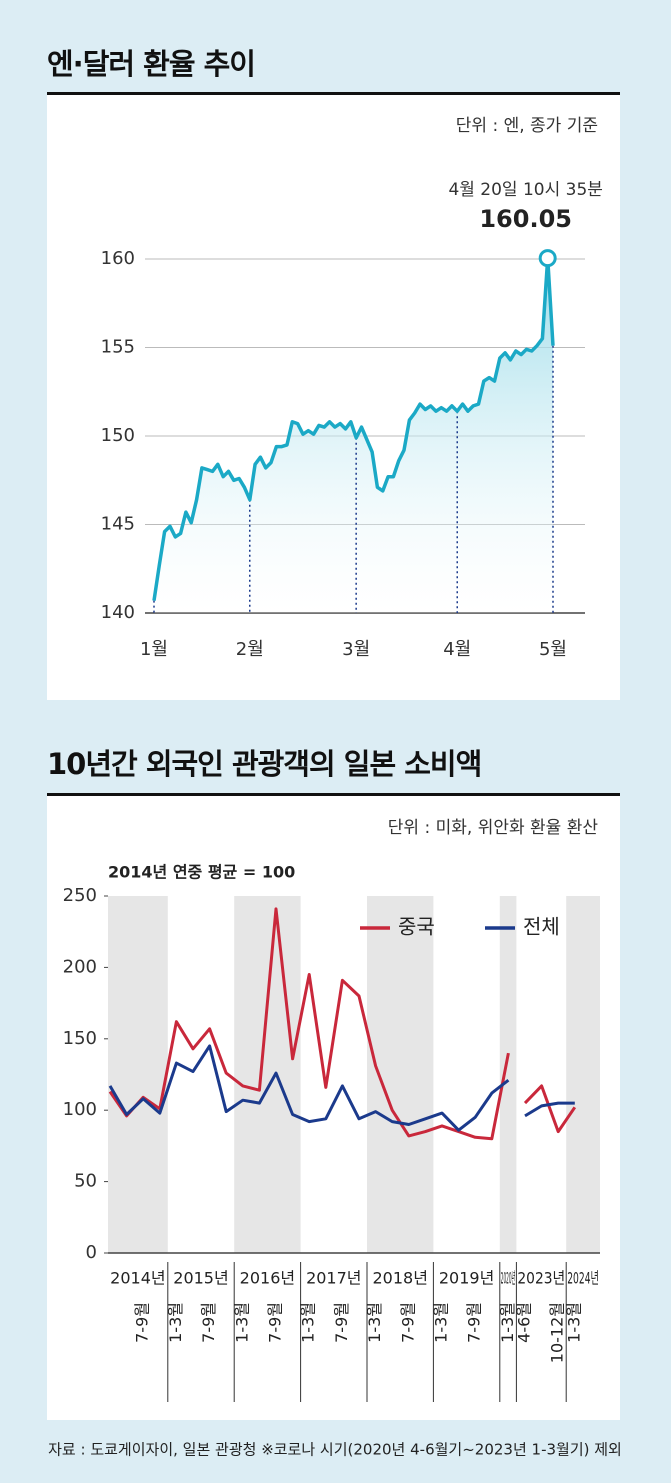 This screenshot has width=671, height=1483. I want to click on year-label: 2020년, so click(508, 1278).